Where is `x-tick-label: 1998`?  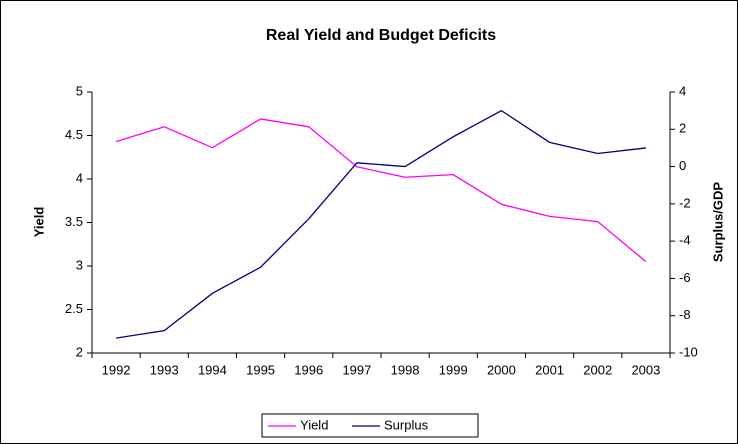 x-tick-label: 1998 is located at coordinates (405, 369).